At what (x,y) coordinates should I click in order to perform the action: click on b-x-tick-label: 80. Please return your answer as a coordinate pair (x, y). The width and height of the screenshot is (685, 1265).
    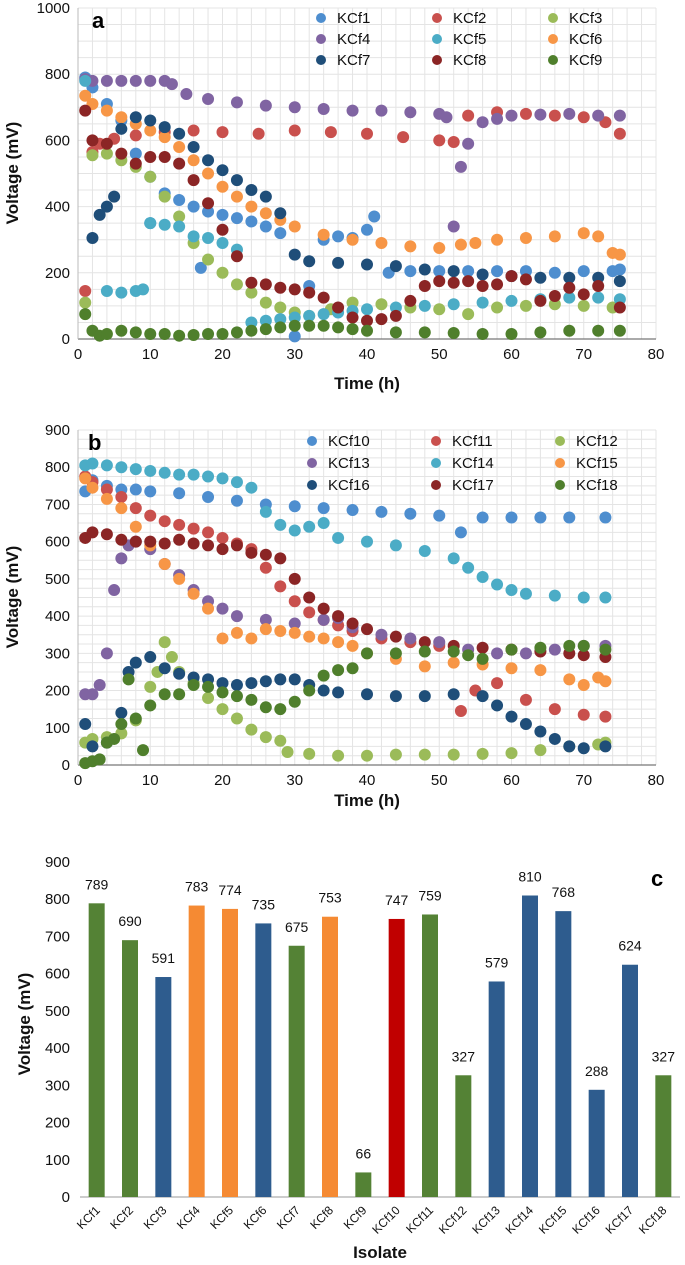
    Looking at the image, I should click on (656, 780).